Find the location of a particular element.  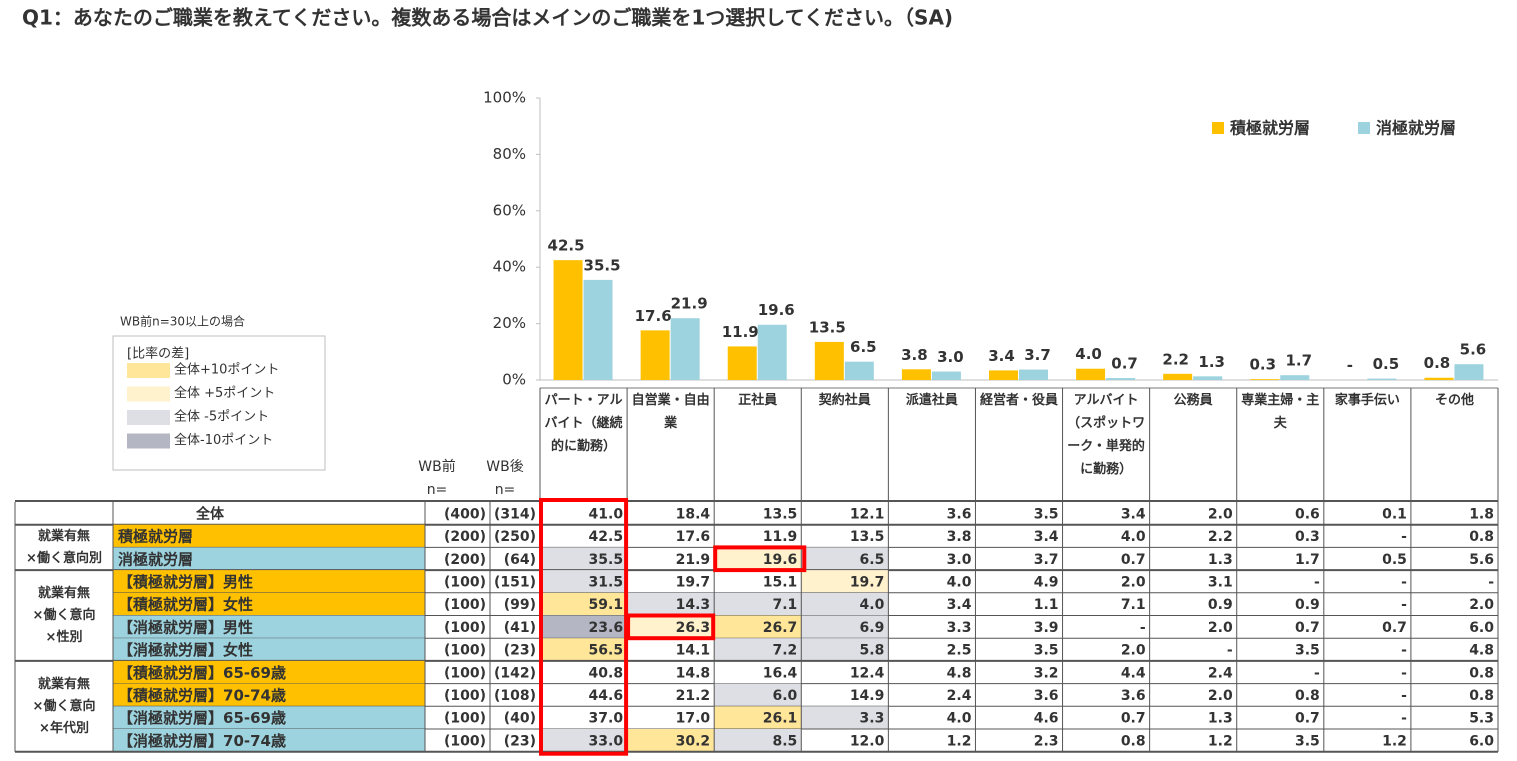

column-header: 経営者・役員 is located at coordinates (1018, 400).